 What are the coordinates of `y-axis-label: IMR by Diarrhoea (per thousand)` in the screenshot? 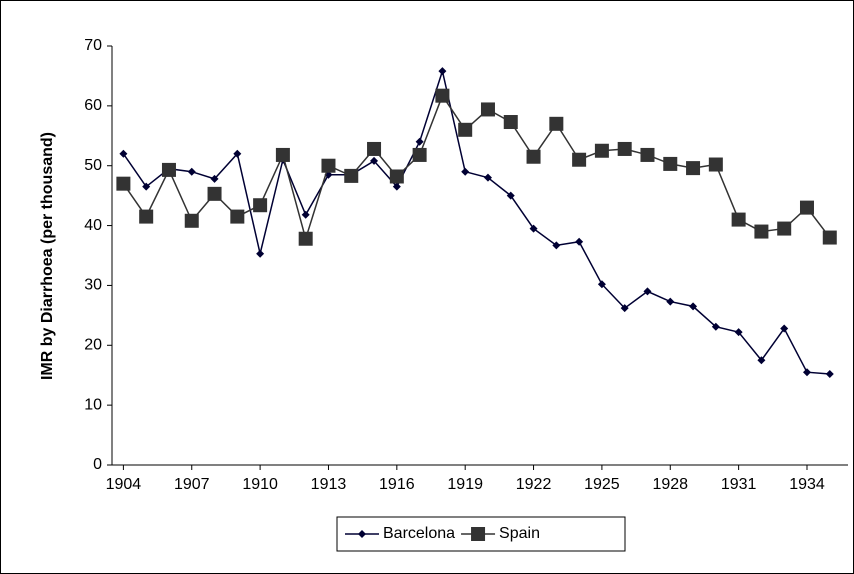 It's located at (47, 256).